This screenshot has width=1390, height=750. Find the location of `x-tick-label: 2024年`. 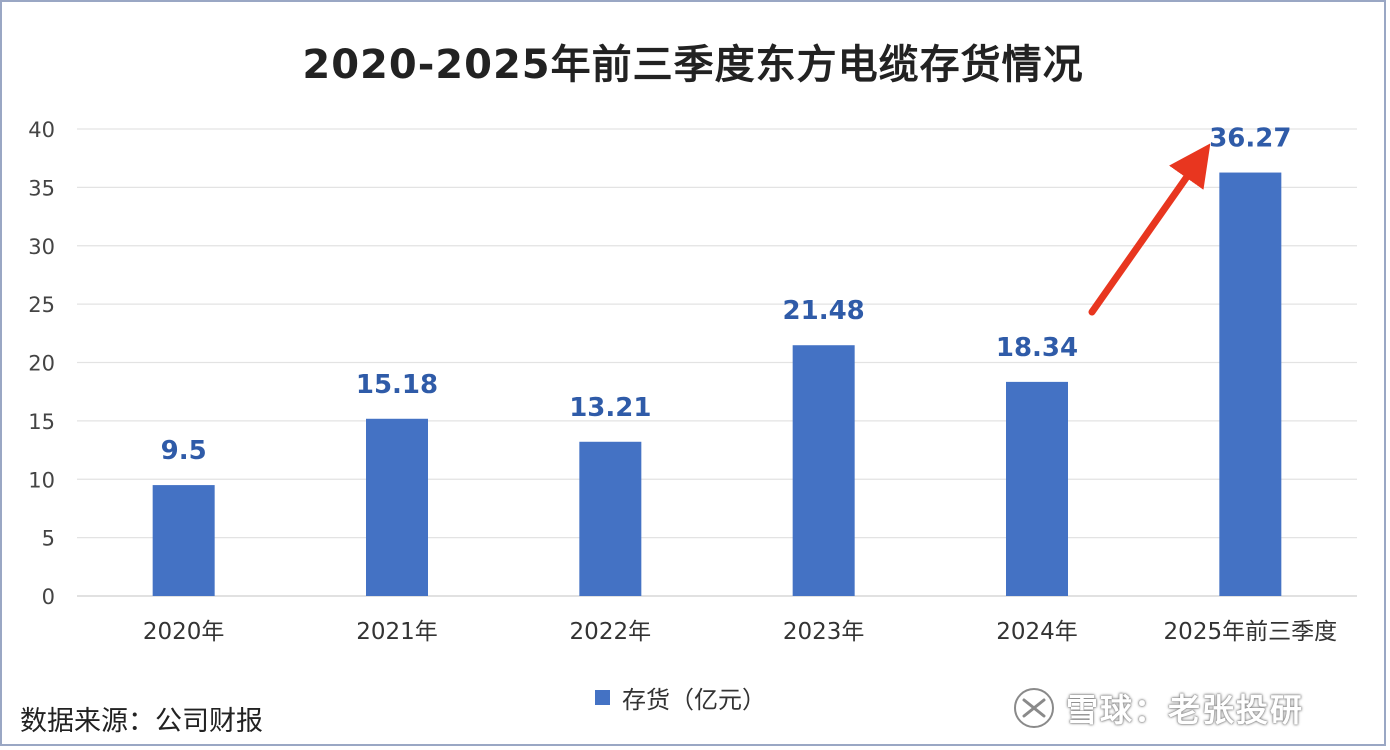

x-tick-label: 2024年 is located at coordinates (1037, 632).